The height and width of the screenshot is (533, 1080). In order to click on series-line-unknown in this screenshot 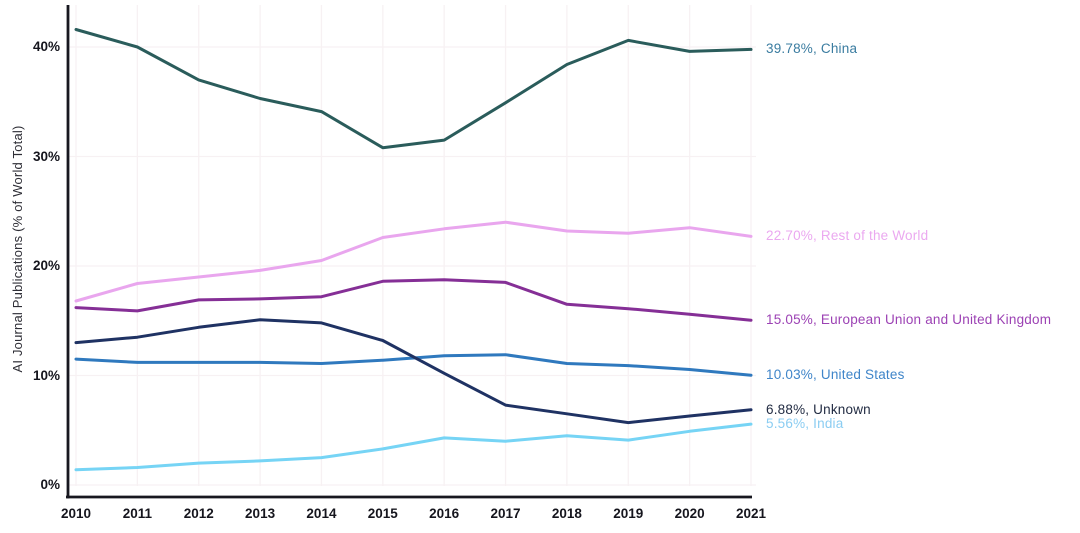, I will do `click(413, 371)`.